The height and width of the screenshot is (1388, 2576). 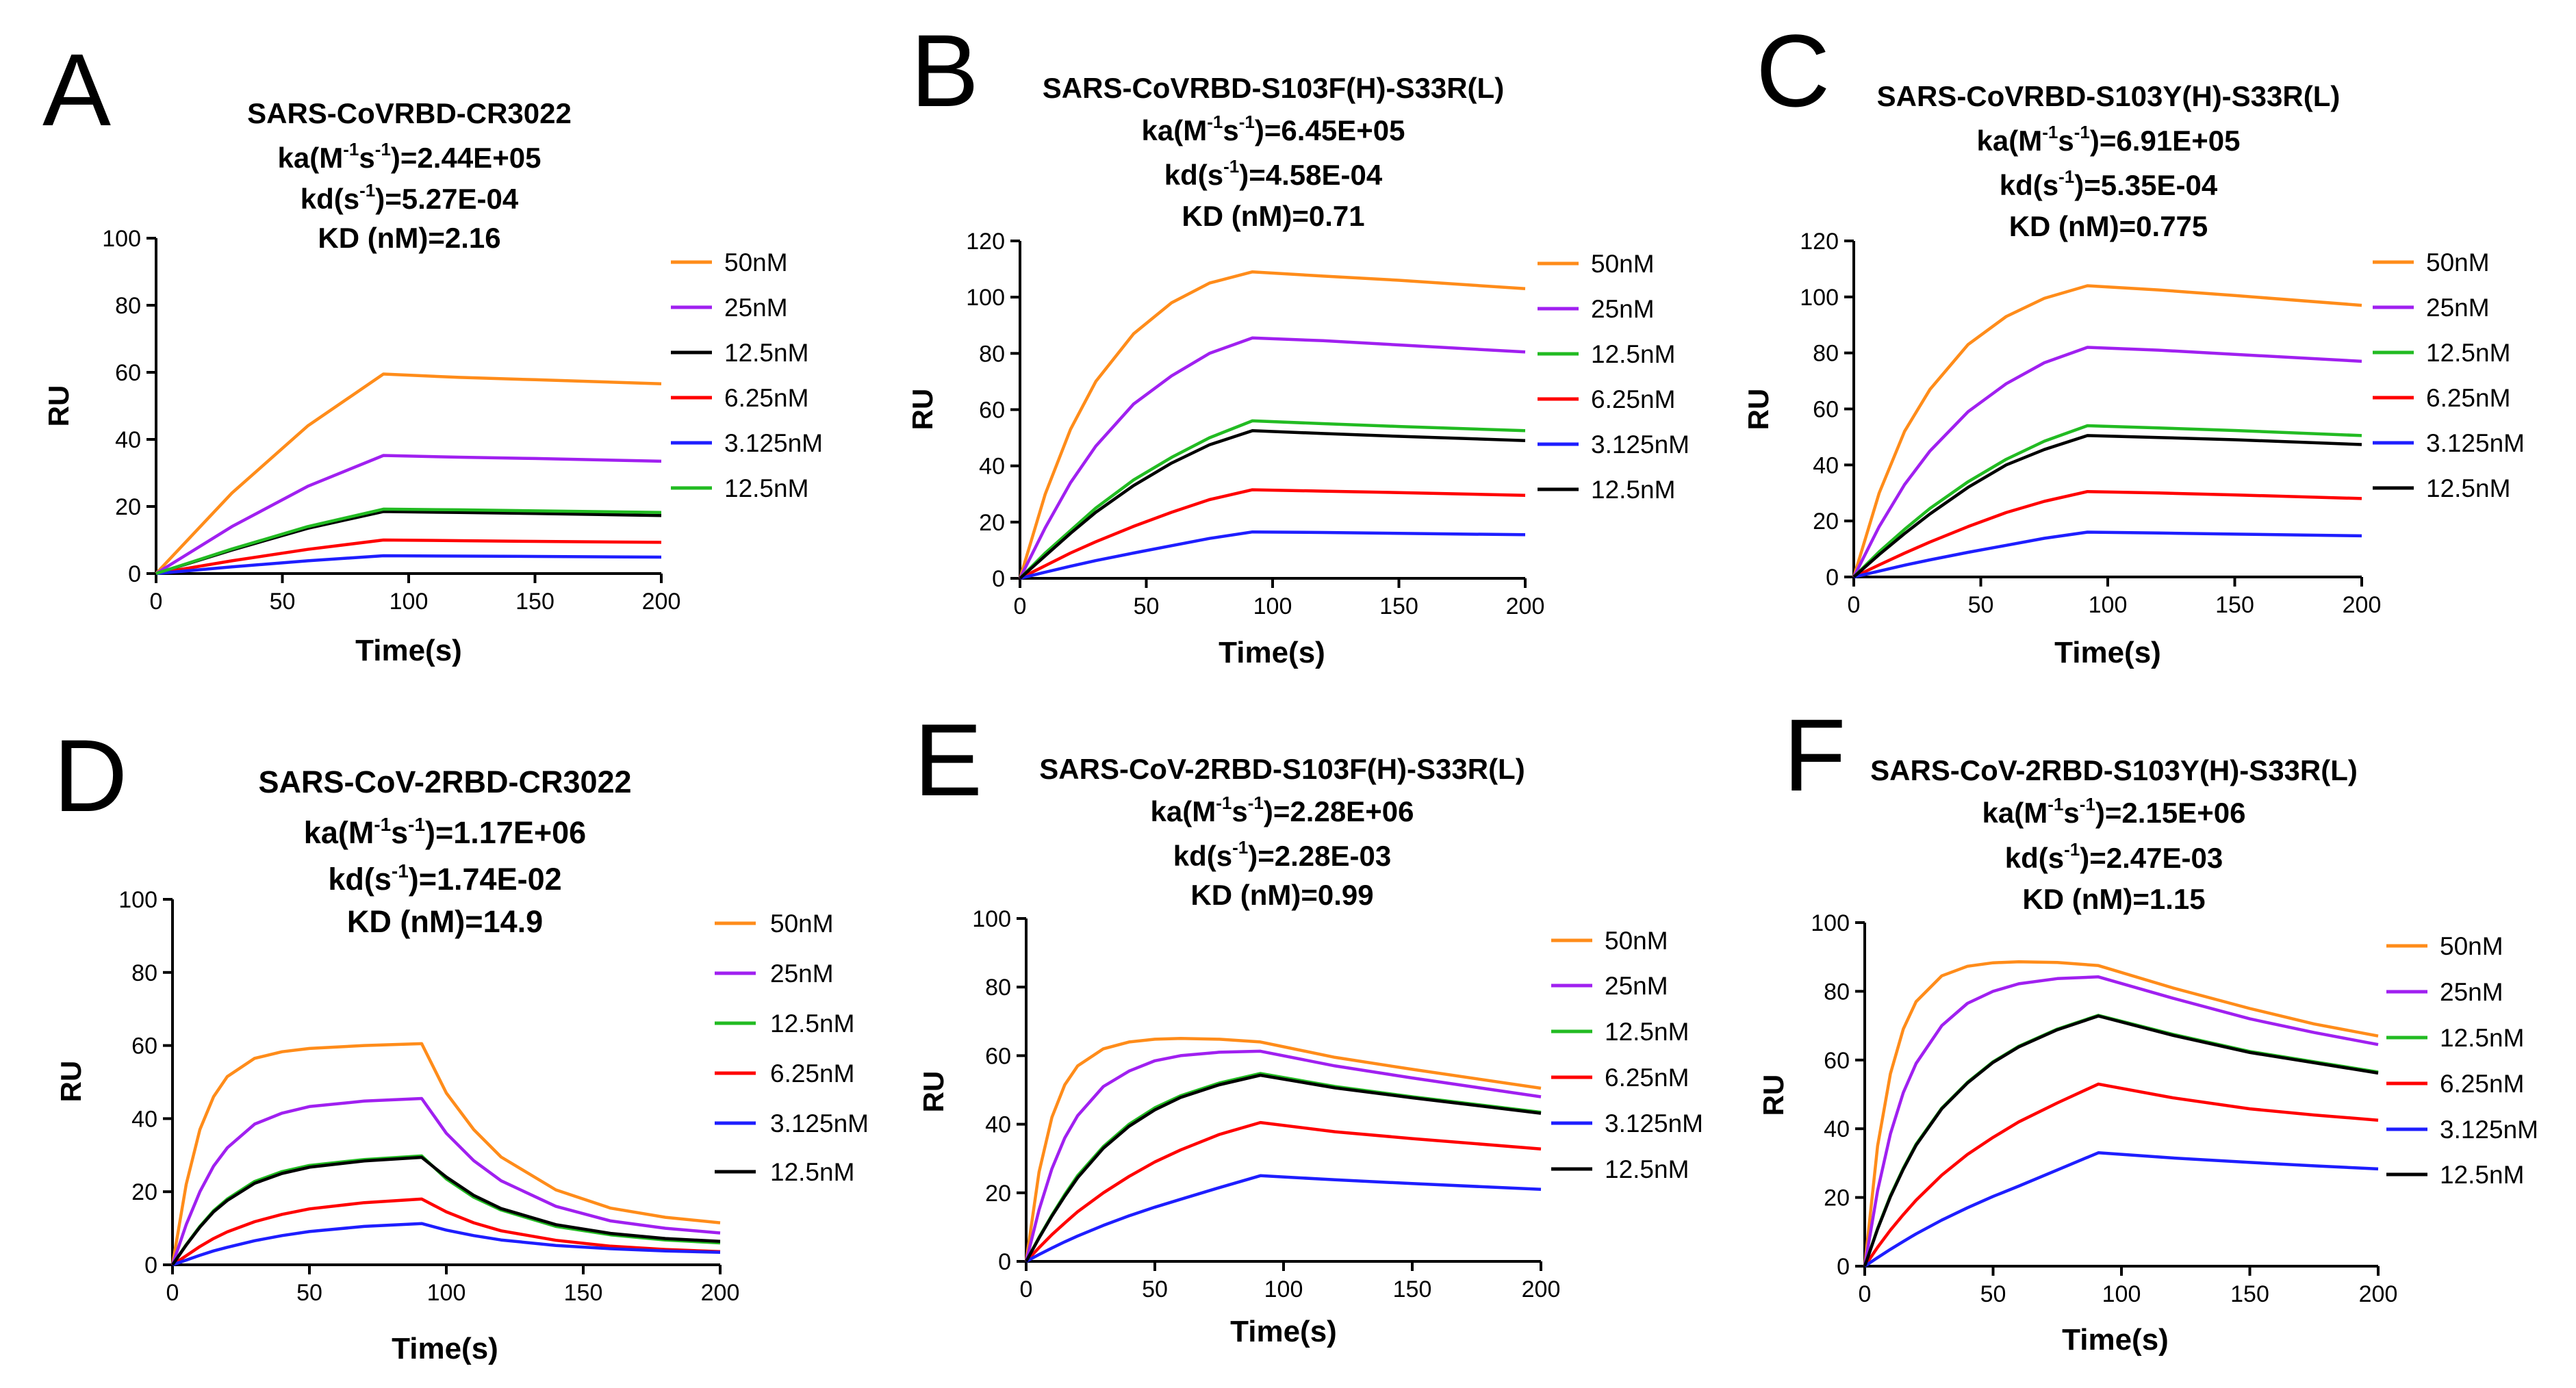 I want to click on ka-value: ka(M-1s-1)=2.44E+05, so click(x=409, y=157).